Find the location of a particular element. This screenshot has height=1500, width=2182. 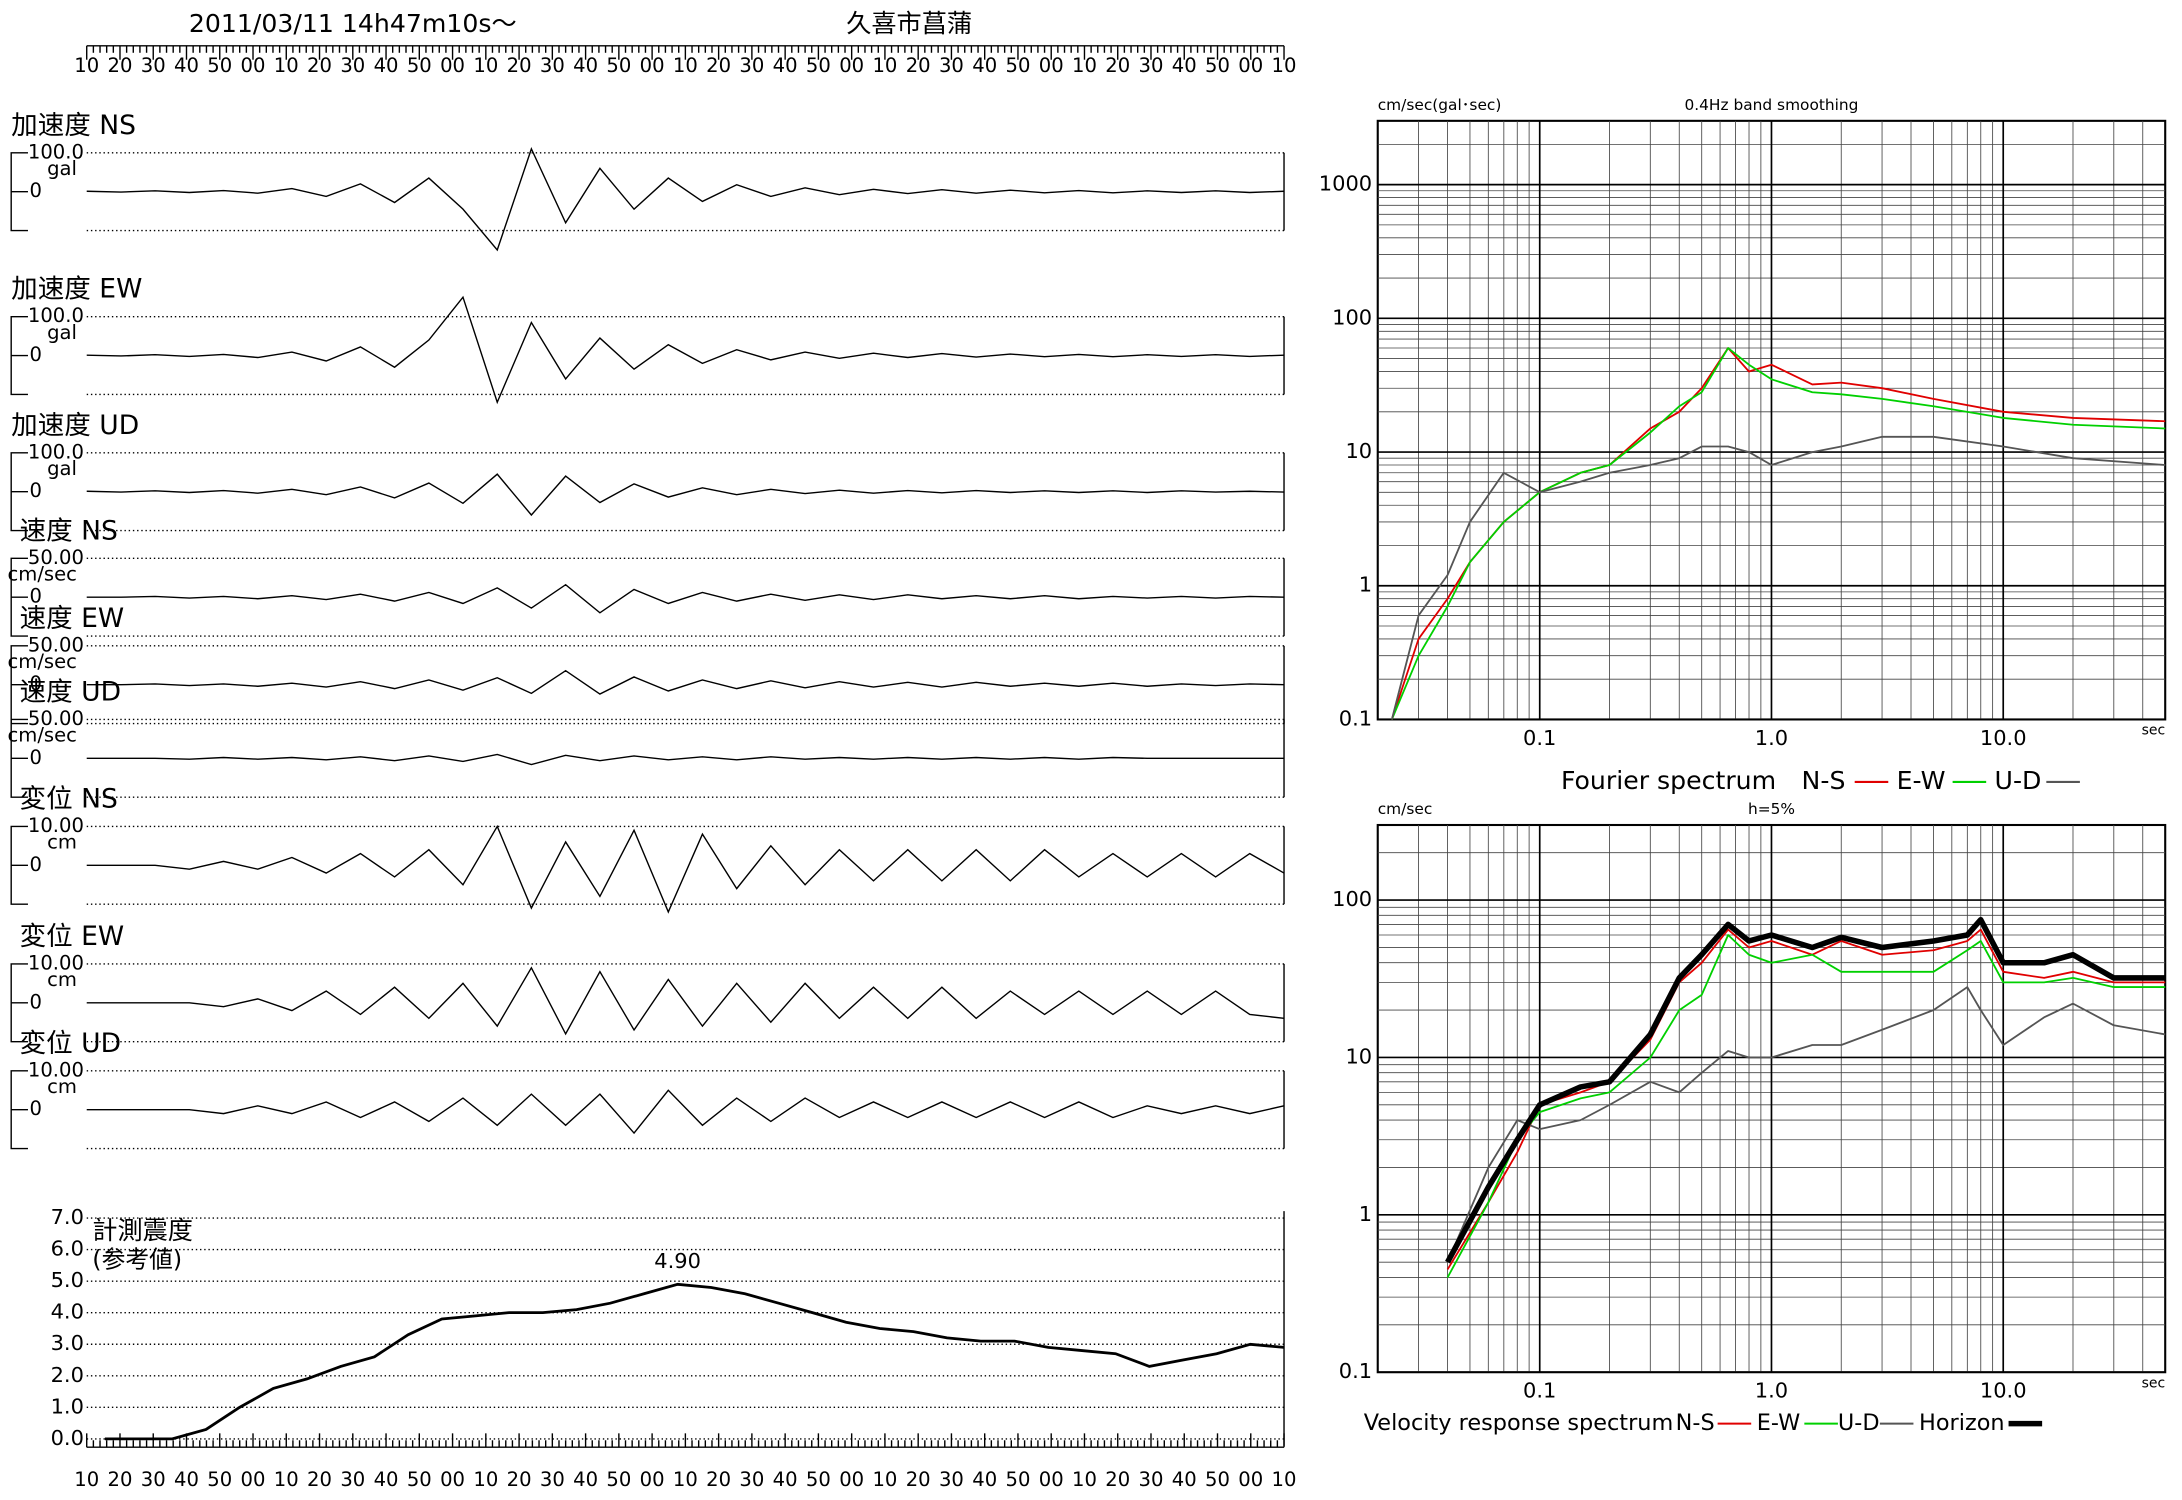

trace-label: 速度 NS is located at coordinates (69, 531).